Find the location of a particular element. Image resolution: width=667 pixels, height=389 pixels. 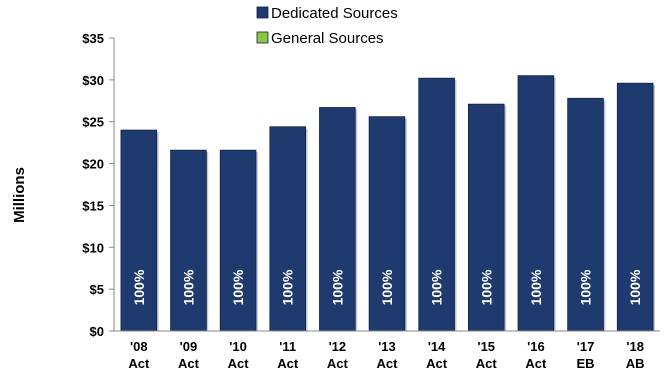

x-tick-label-year: '15 is located at coordinates (486, 346).